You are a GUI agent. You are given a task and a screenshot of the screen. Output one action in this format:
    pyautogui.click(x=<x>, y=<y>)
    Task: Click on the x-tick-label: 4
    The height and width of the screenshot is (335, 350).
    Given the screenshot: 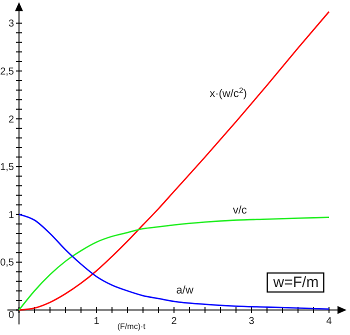 What is the action you would take?
    pyautogui.click(x=329, y=321)
    